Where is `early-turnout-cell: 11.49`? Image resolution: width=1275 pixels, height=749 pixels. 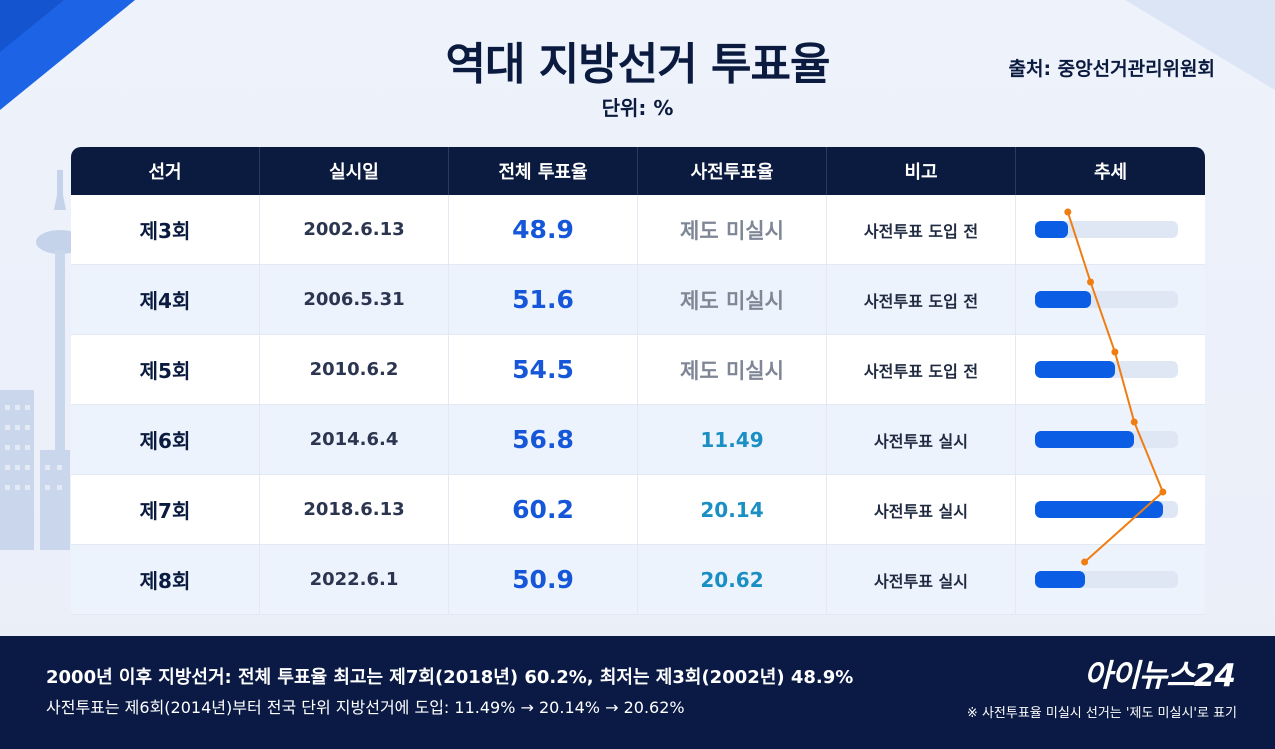
early-turnout-cell: 11.49 is located at coordinates (732, 439).